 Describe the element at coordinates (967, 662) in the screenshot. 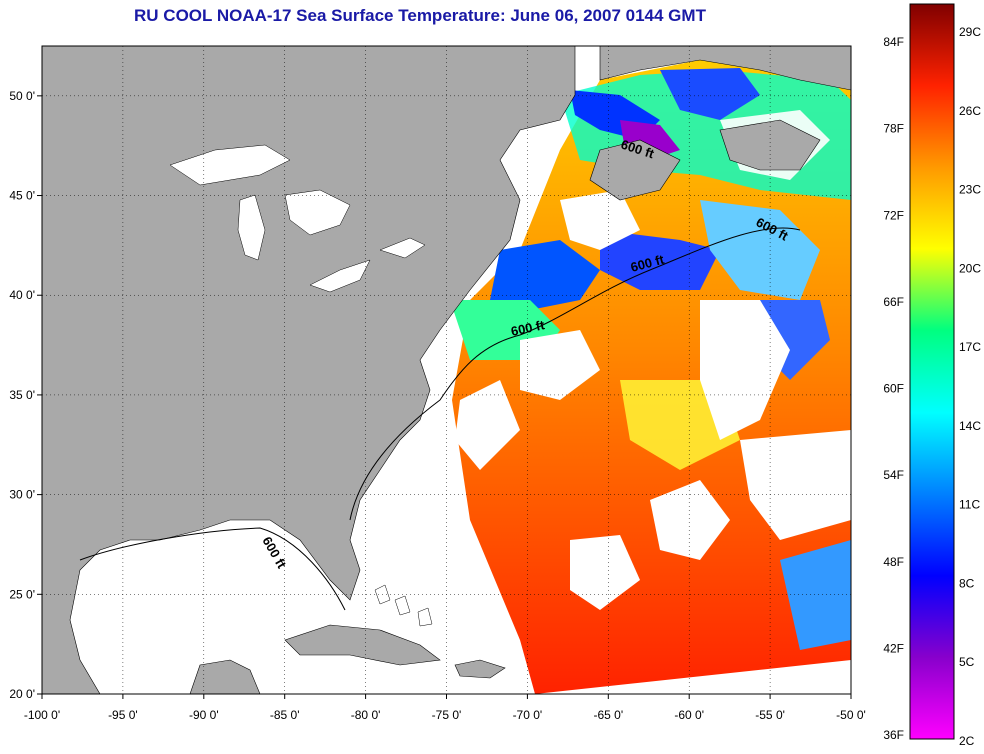

I see `colorbar-celsius-label: 5C` at that location.